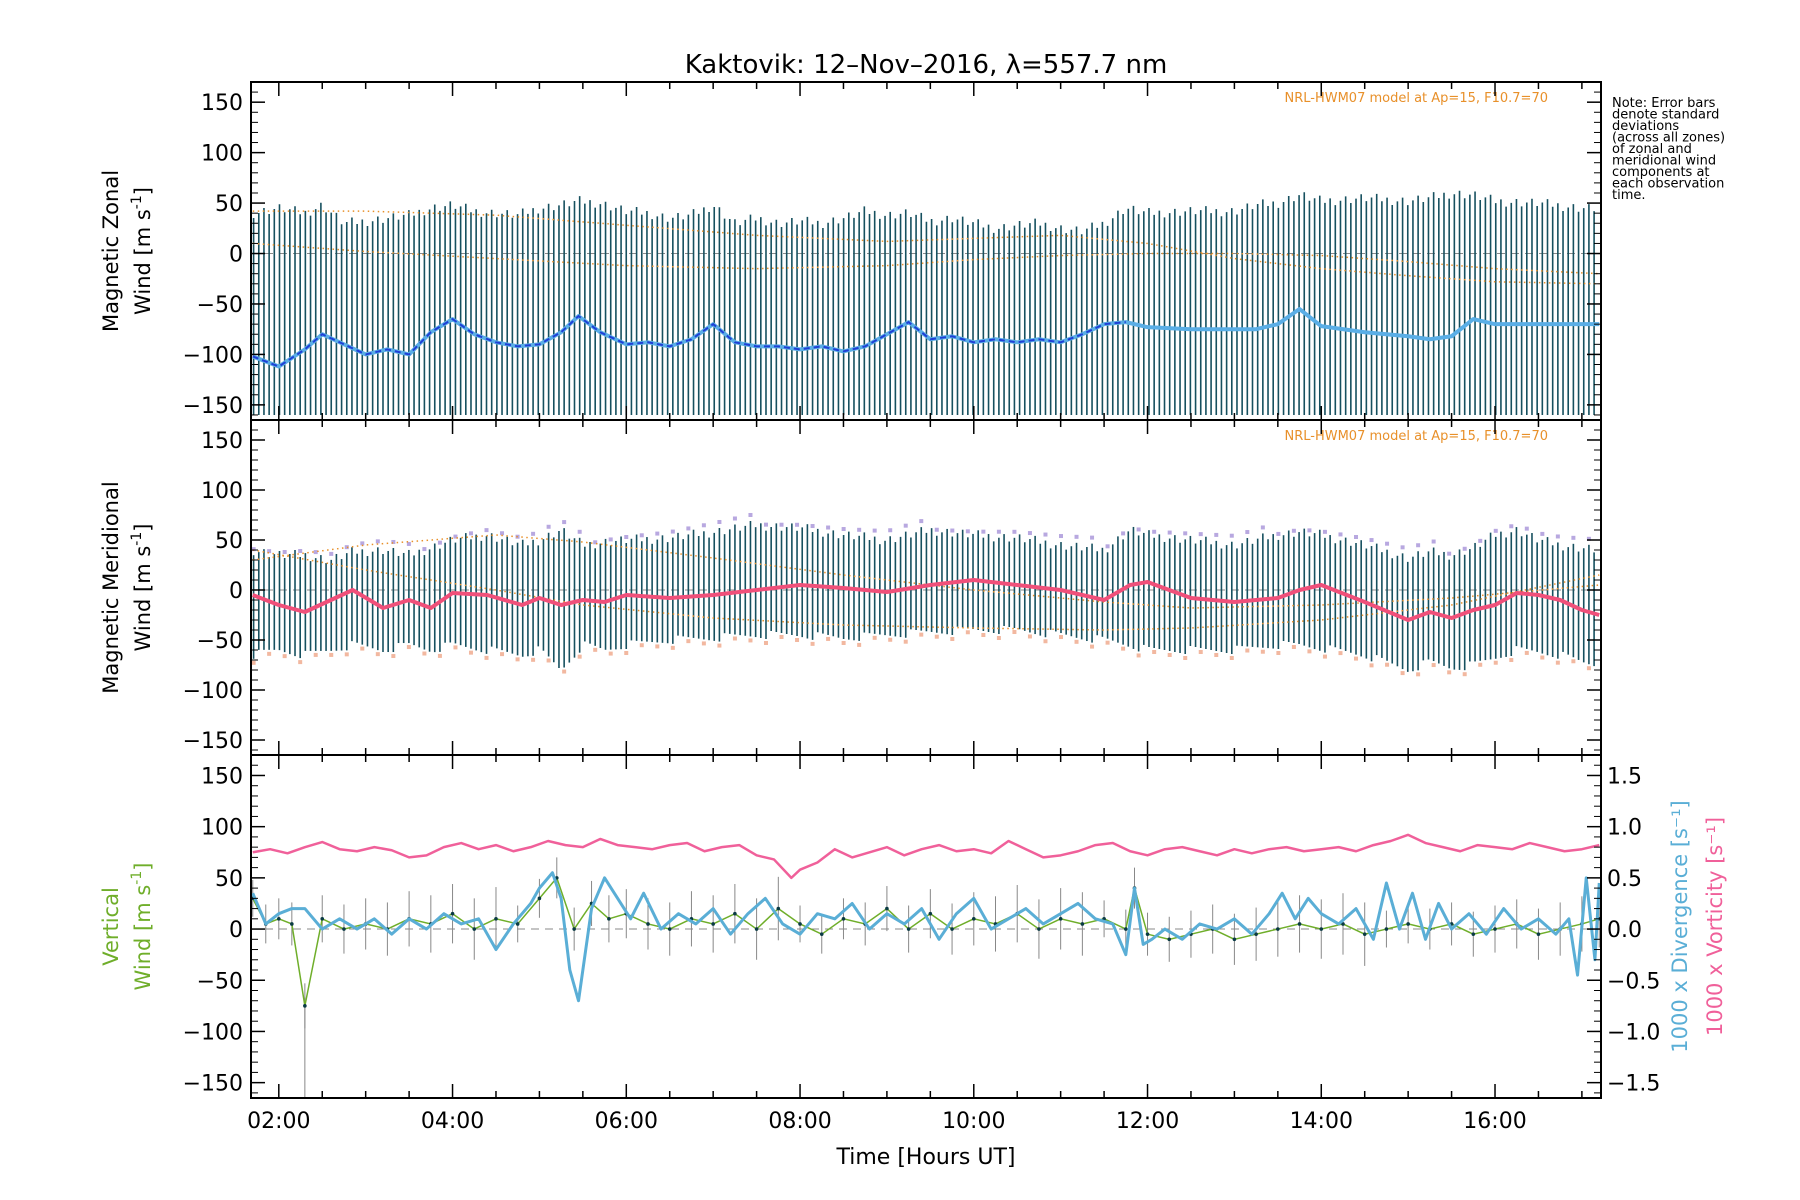 The height and width of the screenshot is (1200, 1800). I want to click on plot-area, so click(926, 594).